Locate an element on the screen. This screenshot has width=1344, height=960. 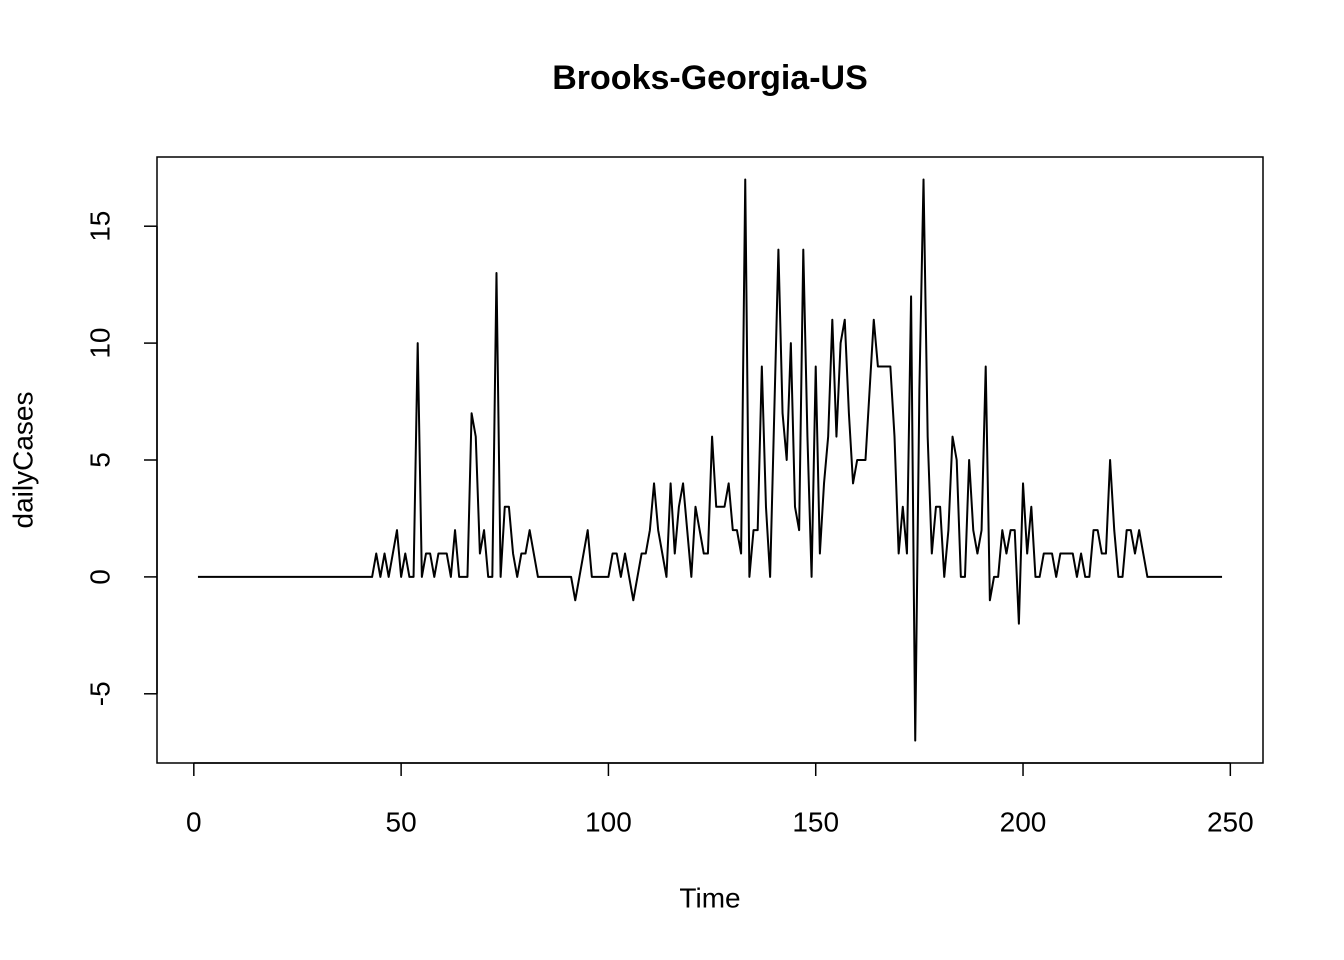
y-tick-label: 15 is located at coordinates (99, 226).